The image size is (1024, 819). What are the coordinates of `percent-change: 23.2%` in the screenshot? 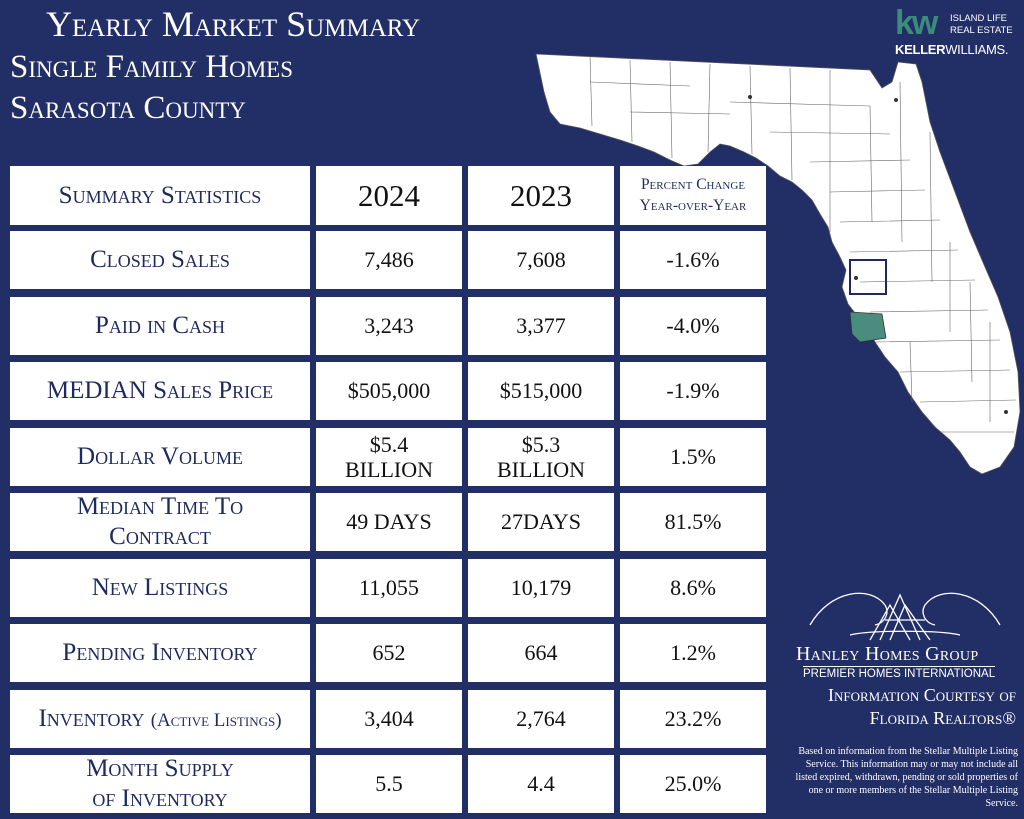 It's located at (693, 719).